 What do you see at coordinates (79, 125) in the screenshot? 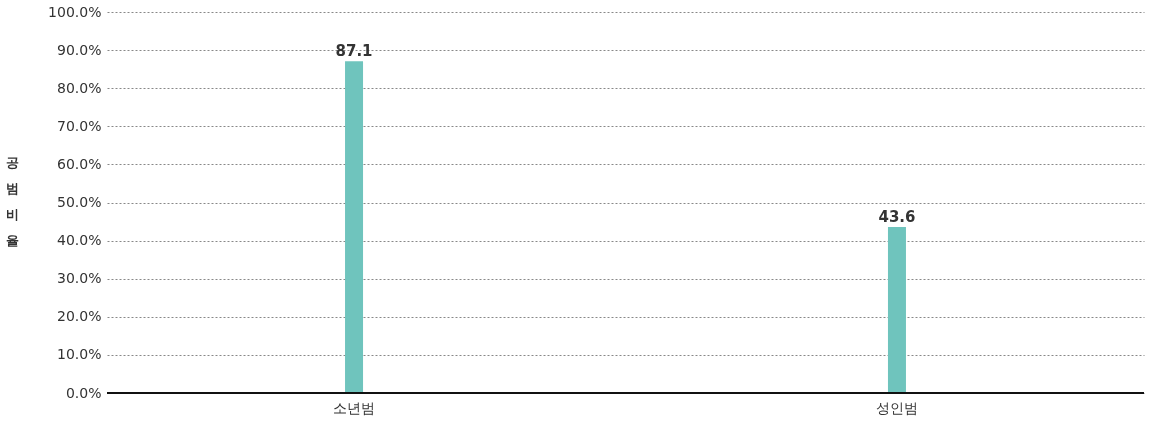
I see `y-tick-label: 70.0%` at bounding box center [79, 125].